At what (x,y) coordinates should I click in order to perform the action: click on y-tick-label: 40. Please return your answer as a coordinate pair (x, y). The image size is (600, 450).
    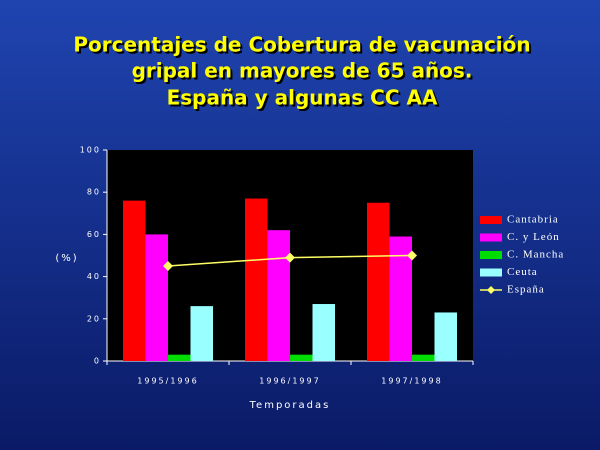
    Looking at the image, I should click on (94, 276).